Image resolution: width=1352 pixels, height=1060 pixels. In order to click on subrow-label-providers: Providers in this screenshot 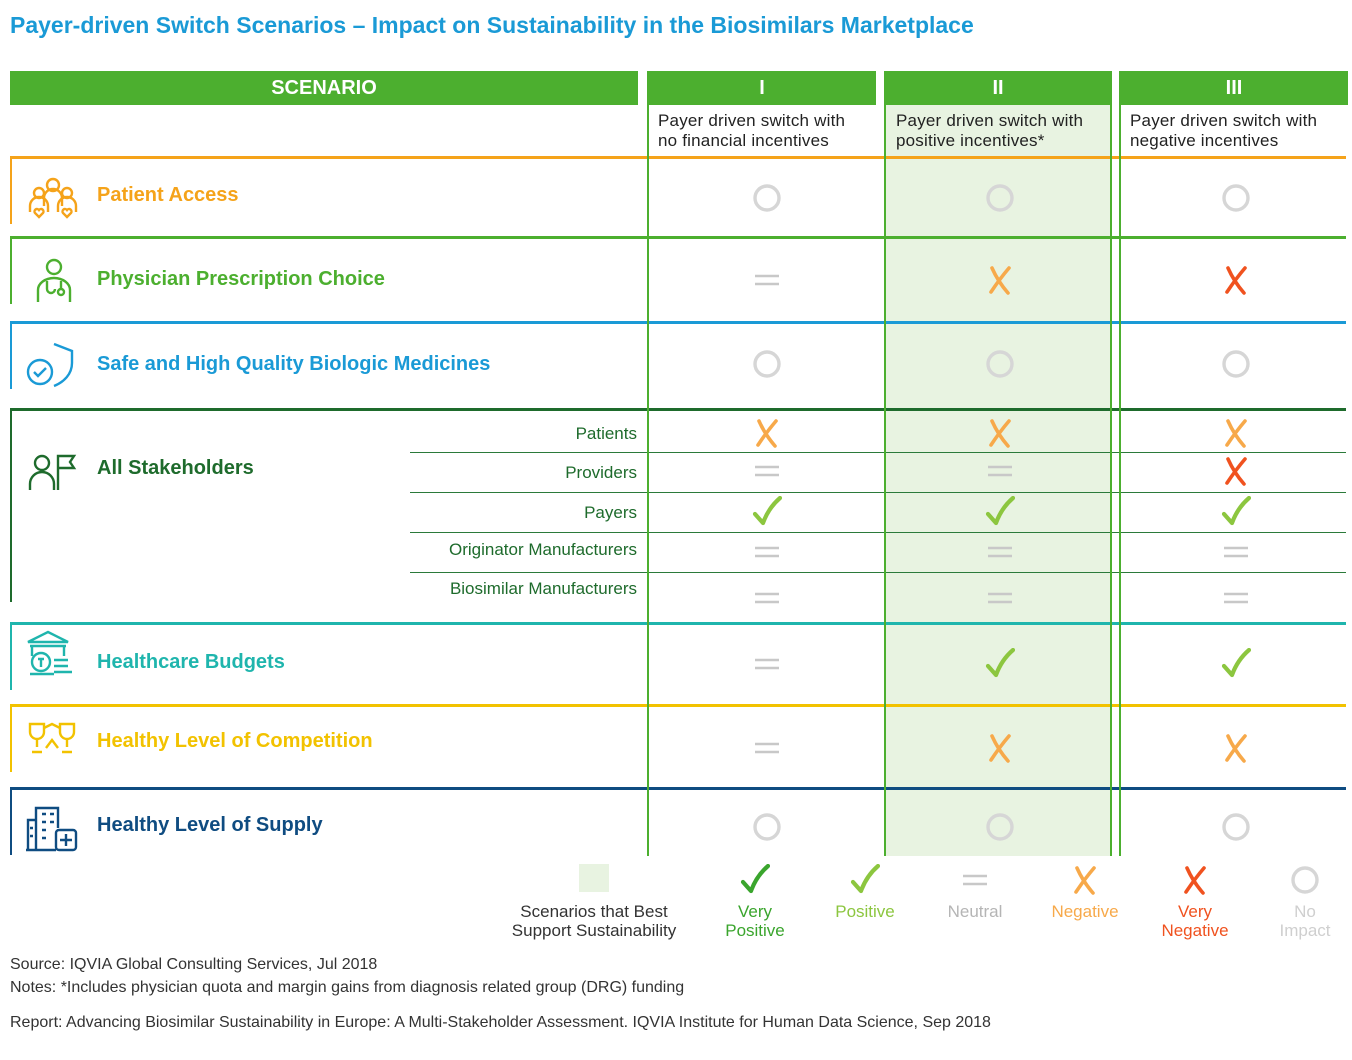, I will do `click(601, 472)`.